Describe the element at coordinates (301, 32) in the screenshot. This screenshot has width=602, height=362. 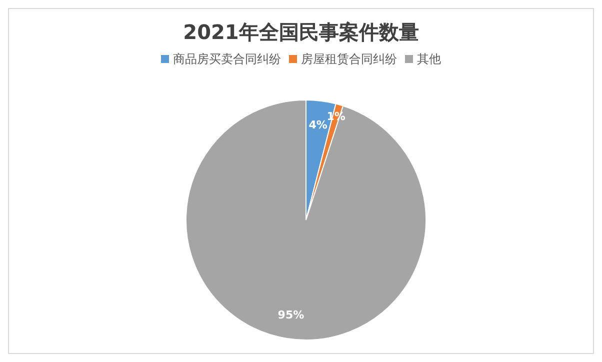
I see `chart-title: 2021年全国民事案件数量` at that location.